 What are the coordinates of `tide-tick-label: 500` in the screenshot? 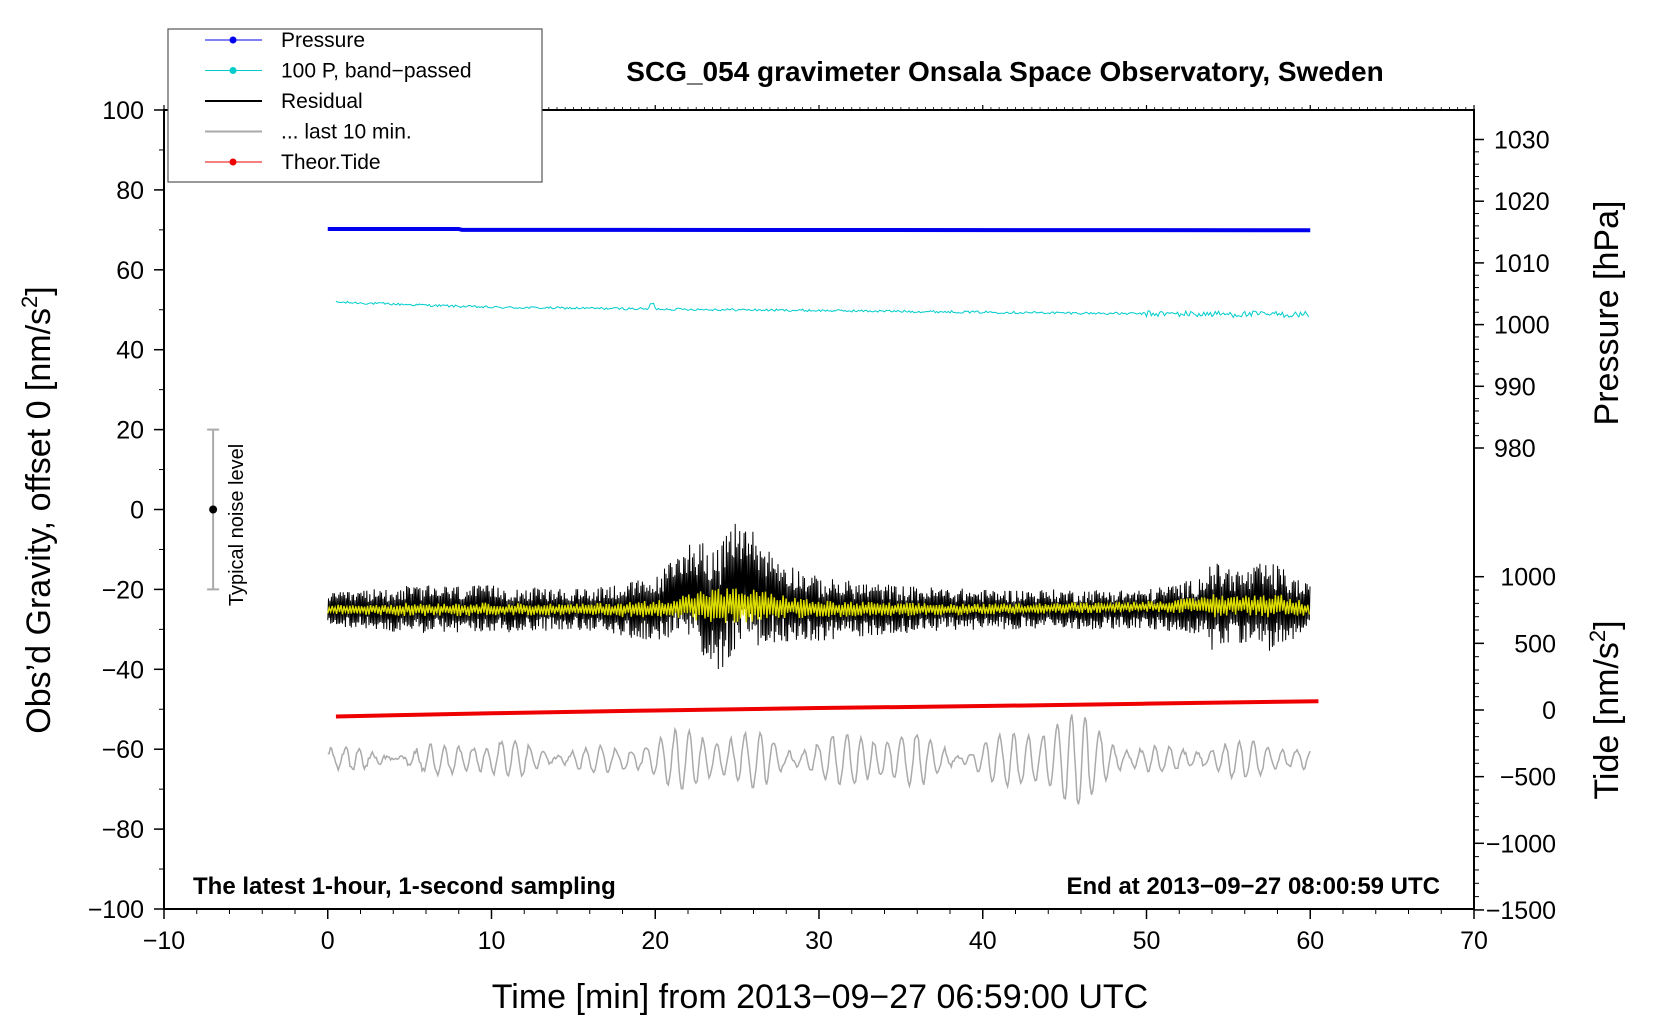 It's located at (1535, 644).